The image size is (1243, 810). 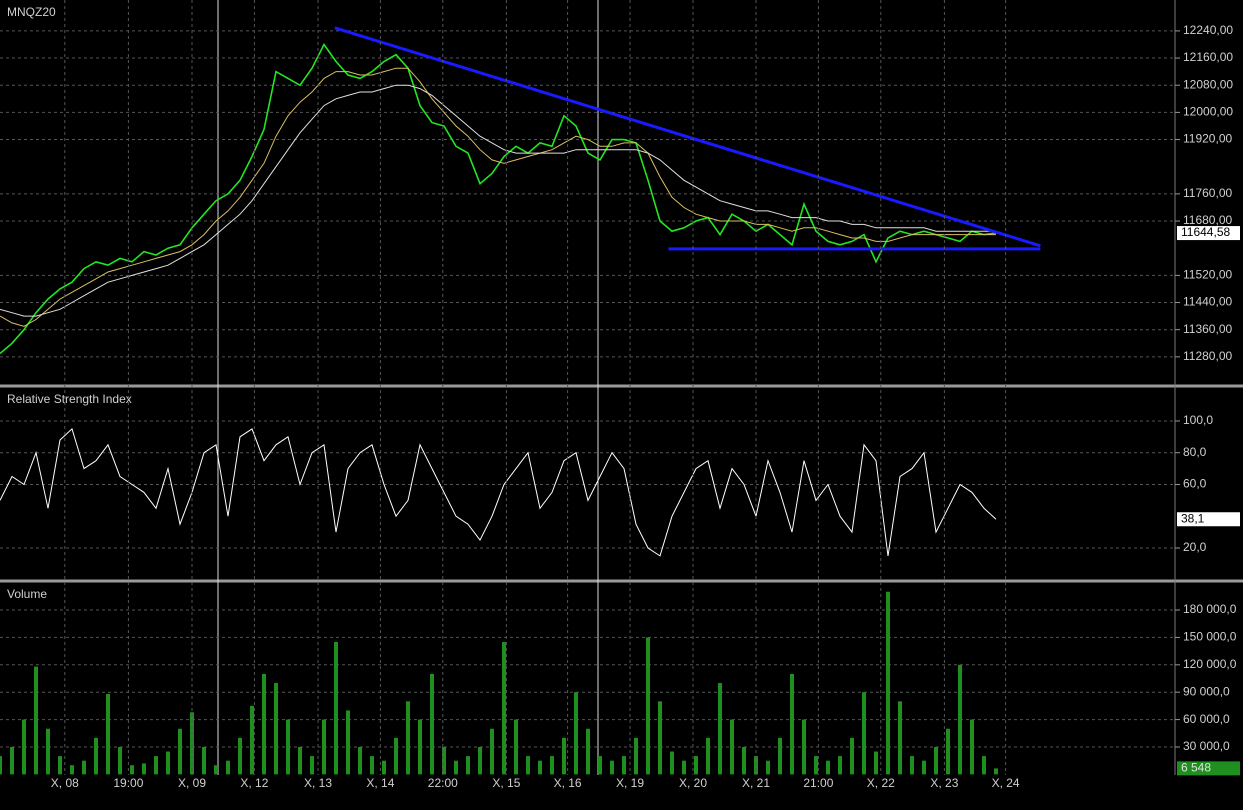 I want to click on y-tick-label: 20,0, so click(x=1195, y=547).